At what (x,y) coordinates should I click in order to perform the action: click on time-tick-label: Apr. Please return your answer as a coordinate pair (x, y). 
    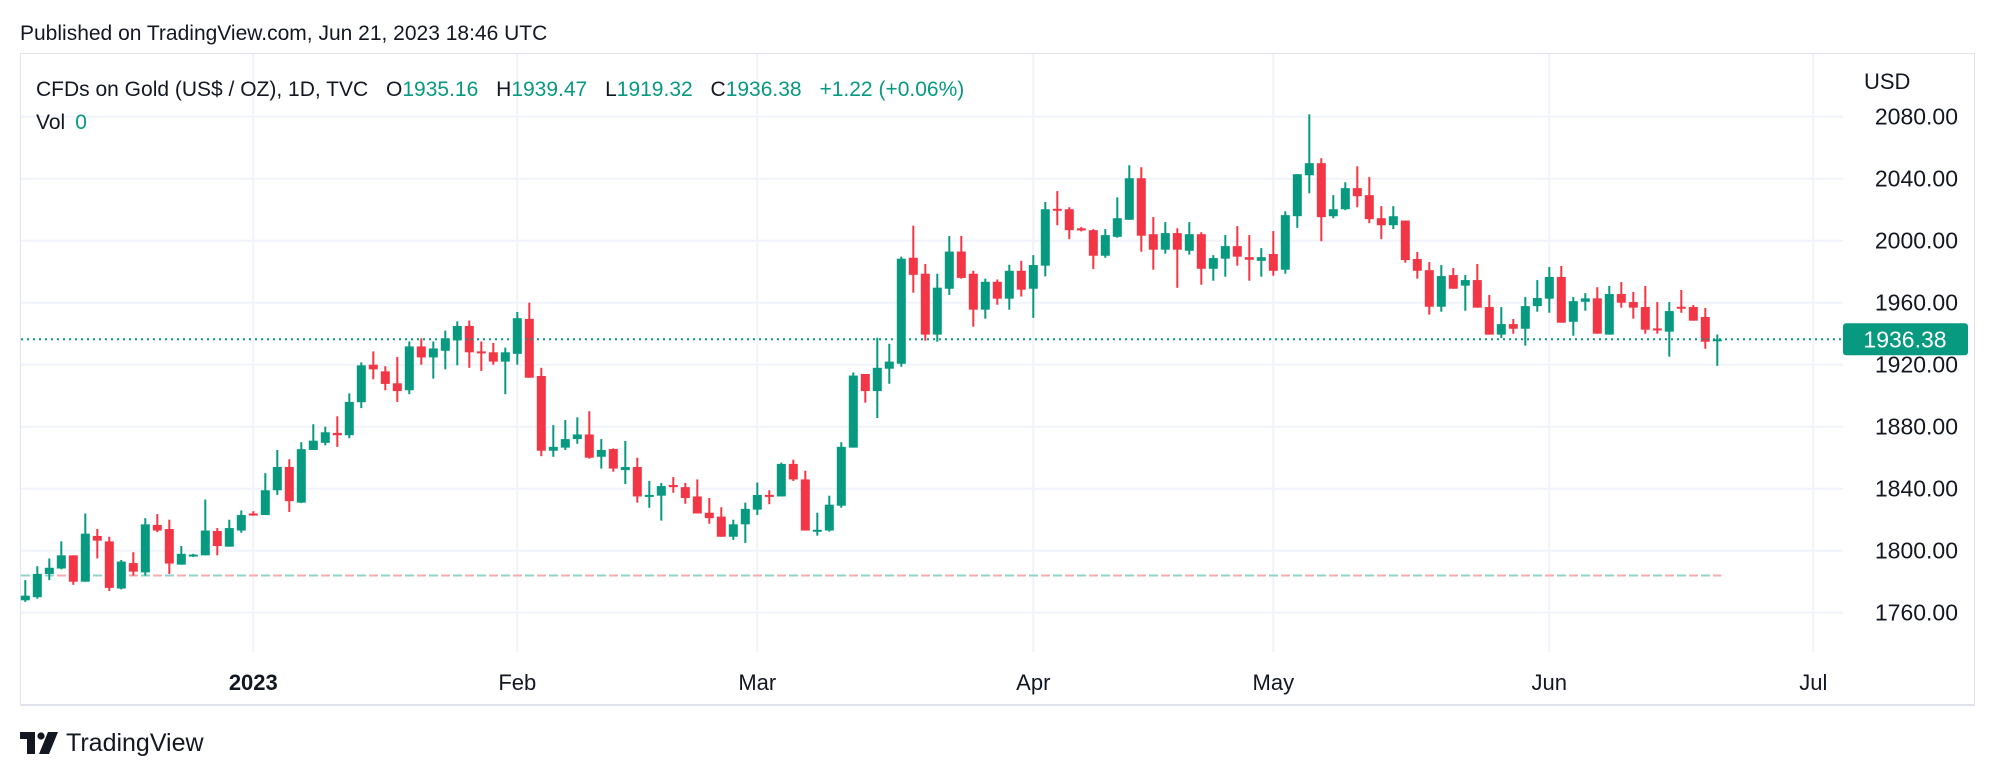
    Looking at the image, I should click on (1033, 682).